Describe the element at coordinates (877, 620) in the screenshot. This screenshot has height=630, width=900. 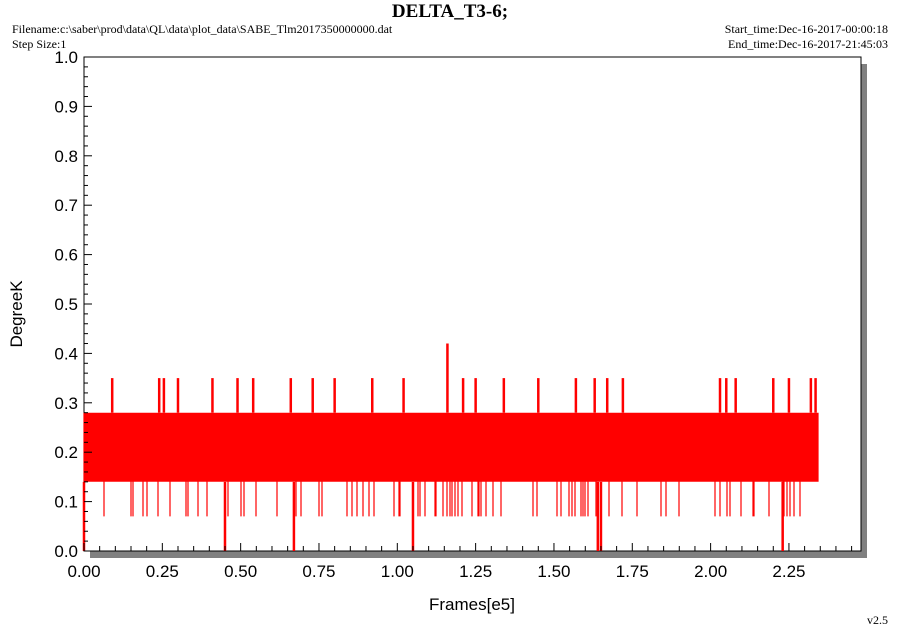
I see `version-label: v2.5` at that location.